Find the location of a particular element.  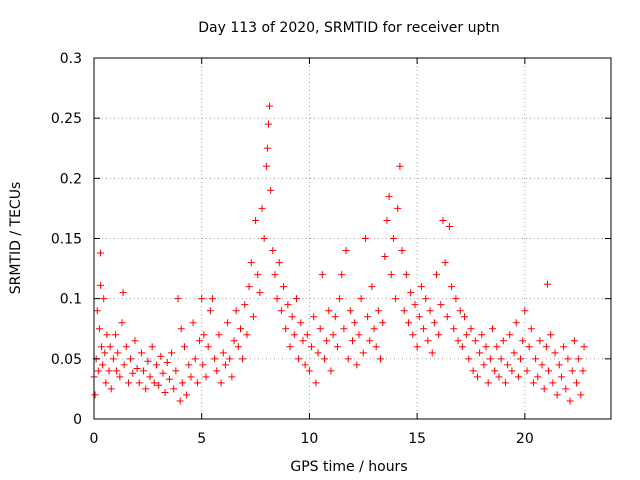

x-tick-label: 20 is located at coordinates (525, 439).